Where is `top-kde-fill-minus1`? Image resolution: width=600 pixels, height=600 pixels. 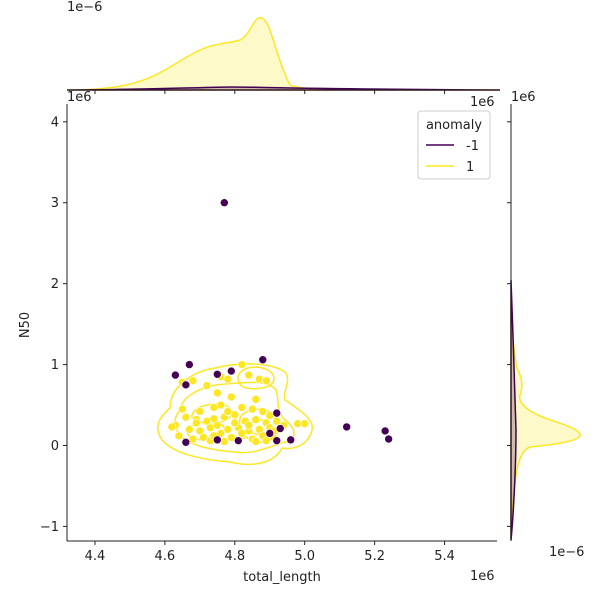
top-kde-fill-minus1 is located at coordinates (283, 88).